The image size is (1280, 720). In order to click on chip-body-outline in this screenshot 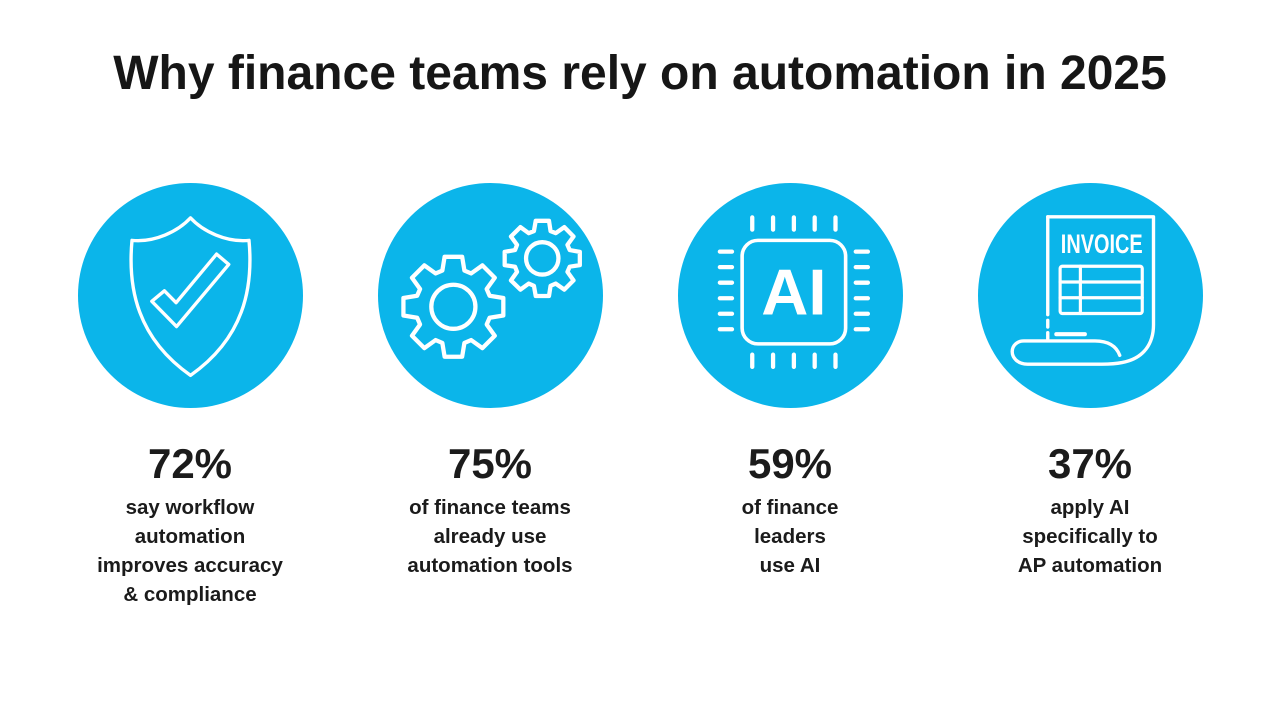, I will do `click(793, 292)`.